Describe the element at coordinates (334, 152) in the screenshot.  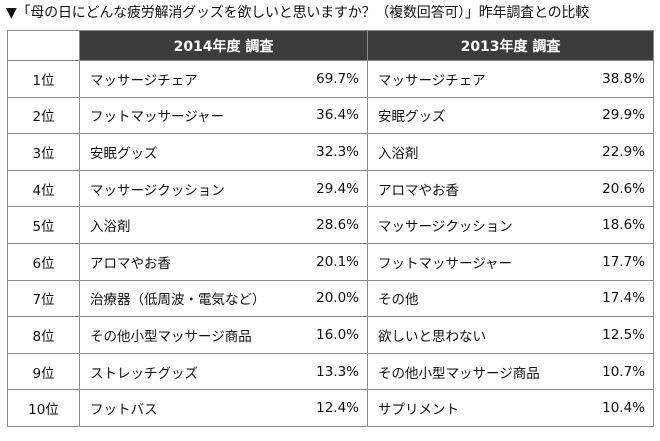
I see `pct-2014: 32.3%` at that location.